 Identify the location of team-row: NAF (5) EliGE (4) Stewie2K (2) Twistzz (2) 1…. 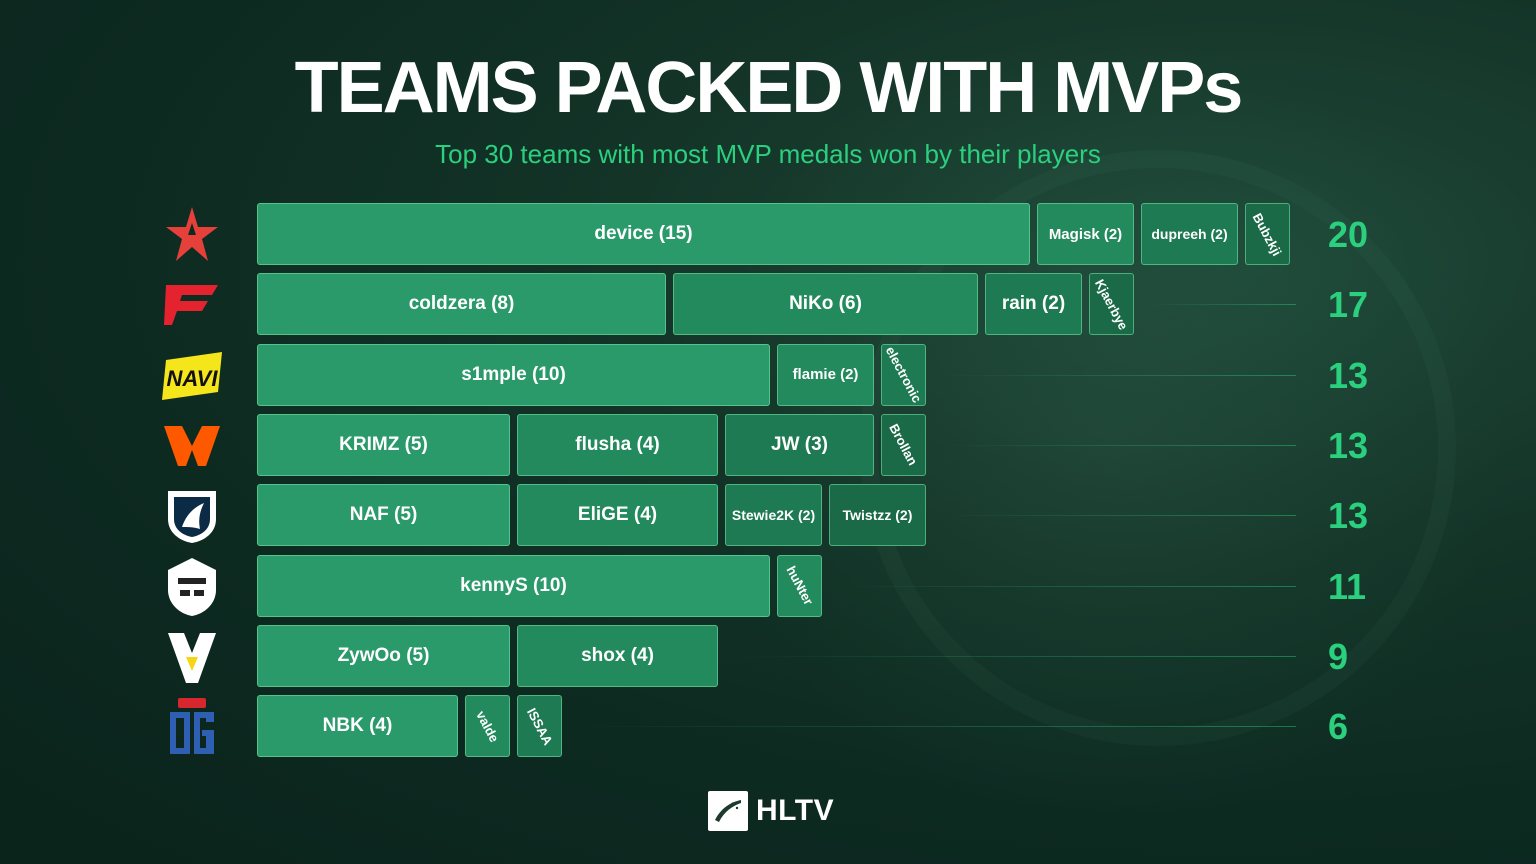
(768, 516).